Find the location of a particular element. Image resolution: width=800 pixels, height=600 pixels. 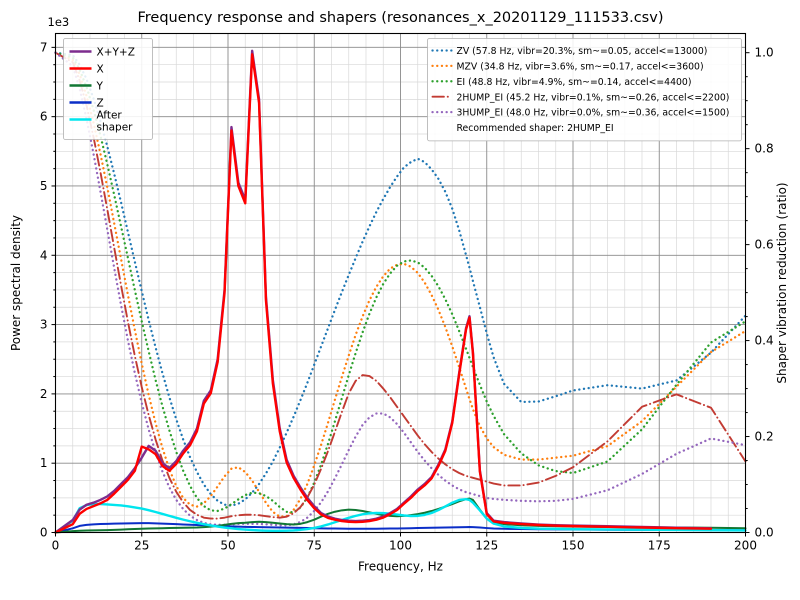

ytick-label-left: 2 is located at coordinates (44, 394).